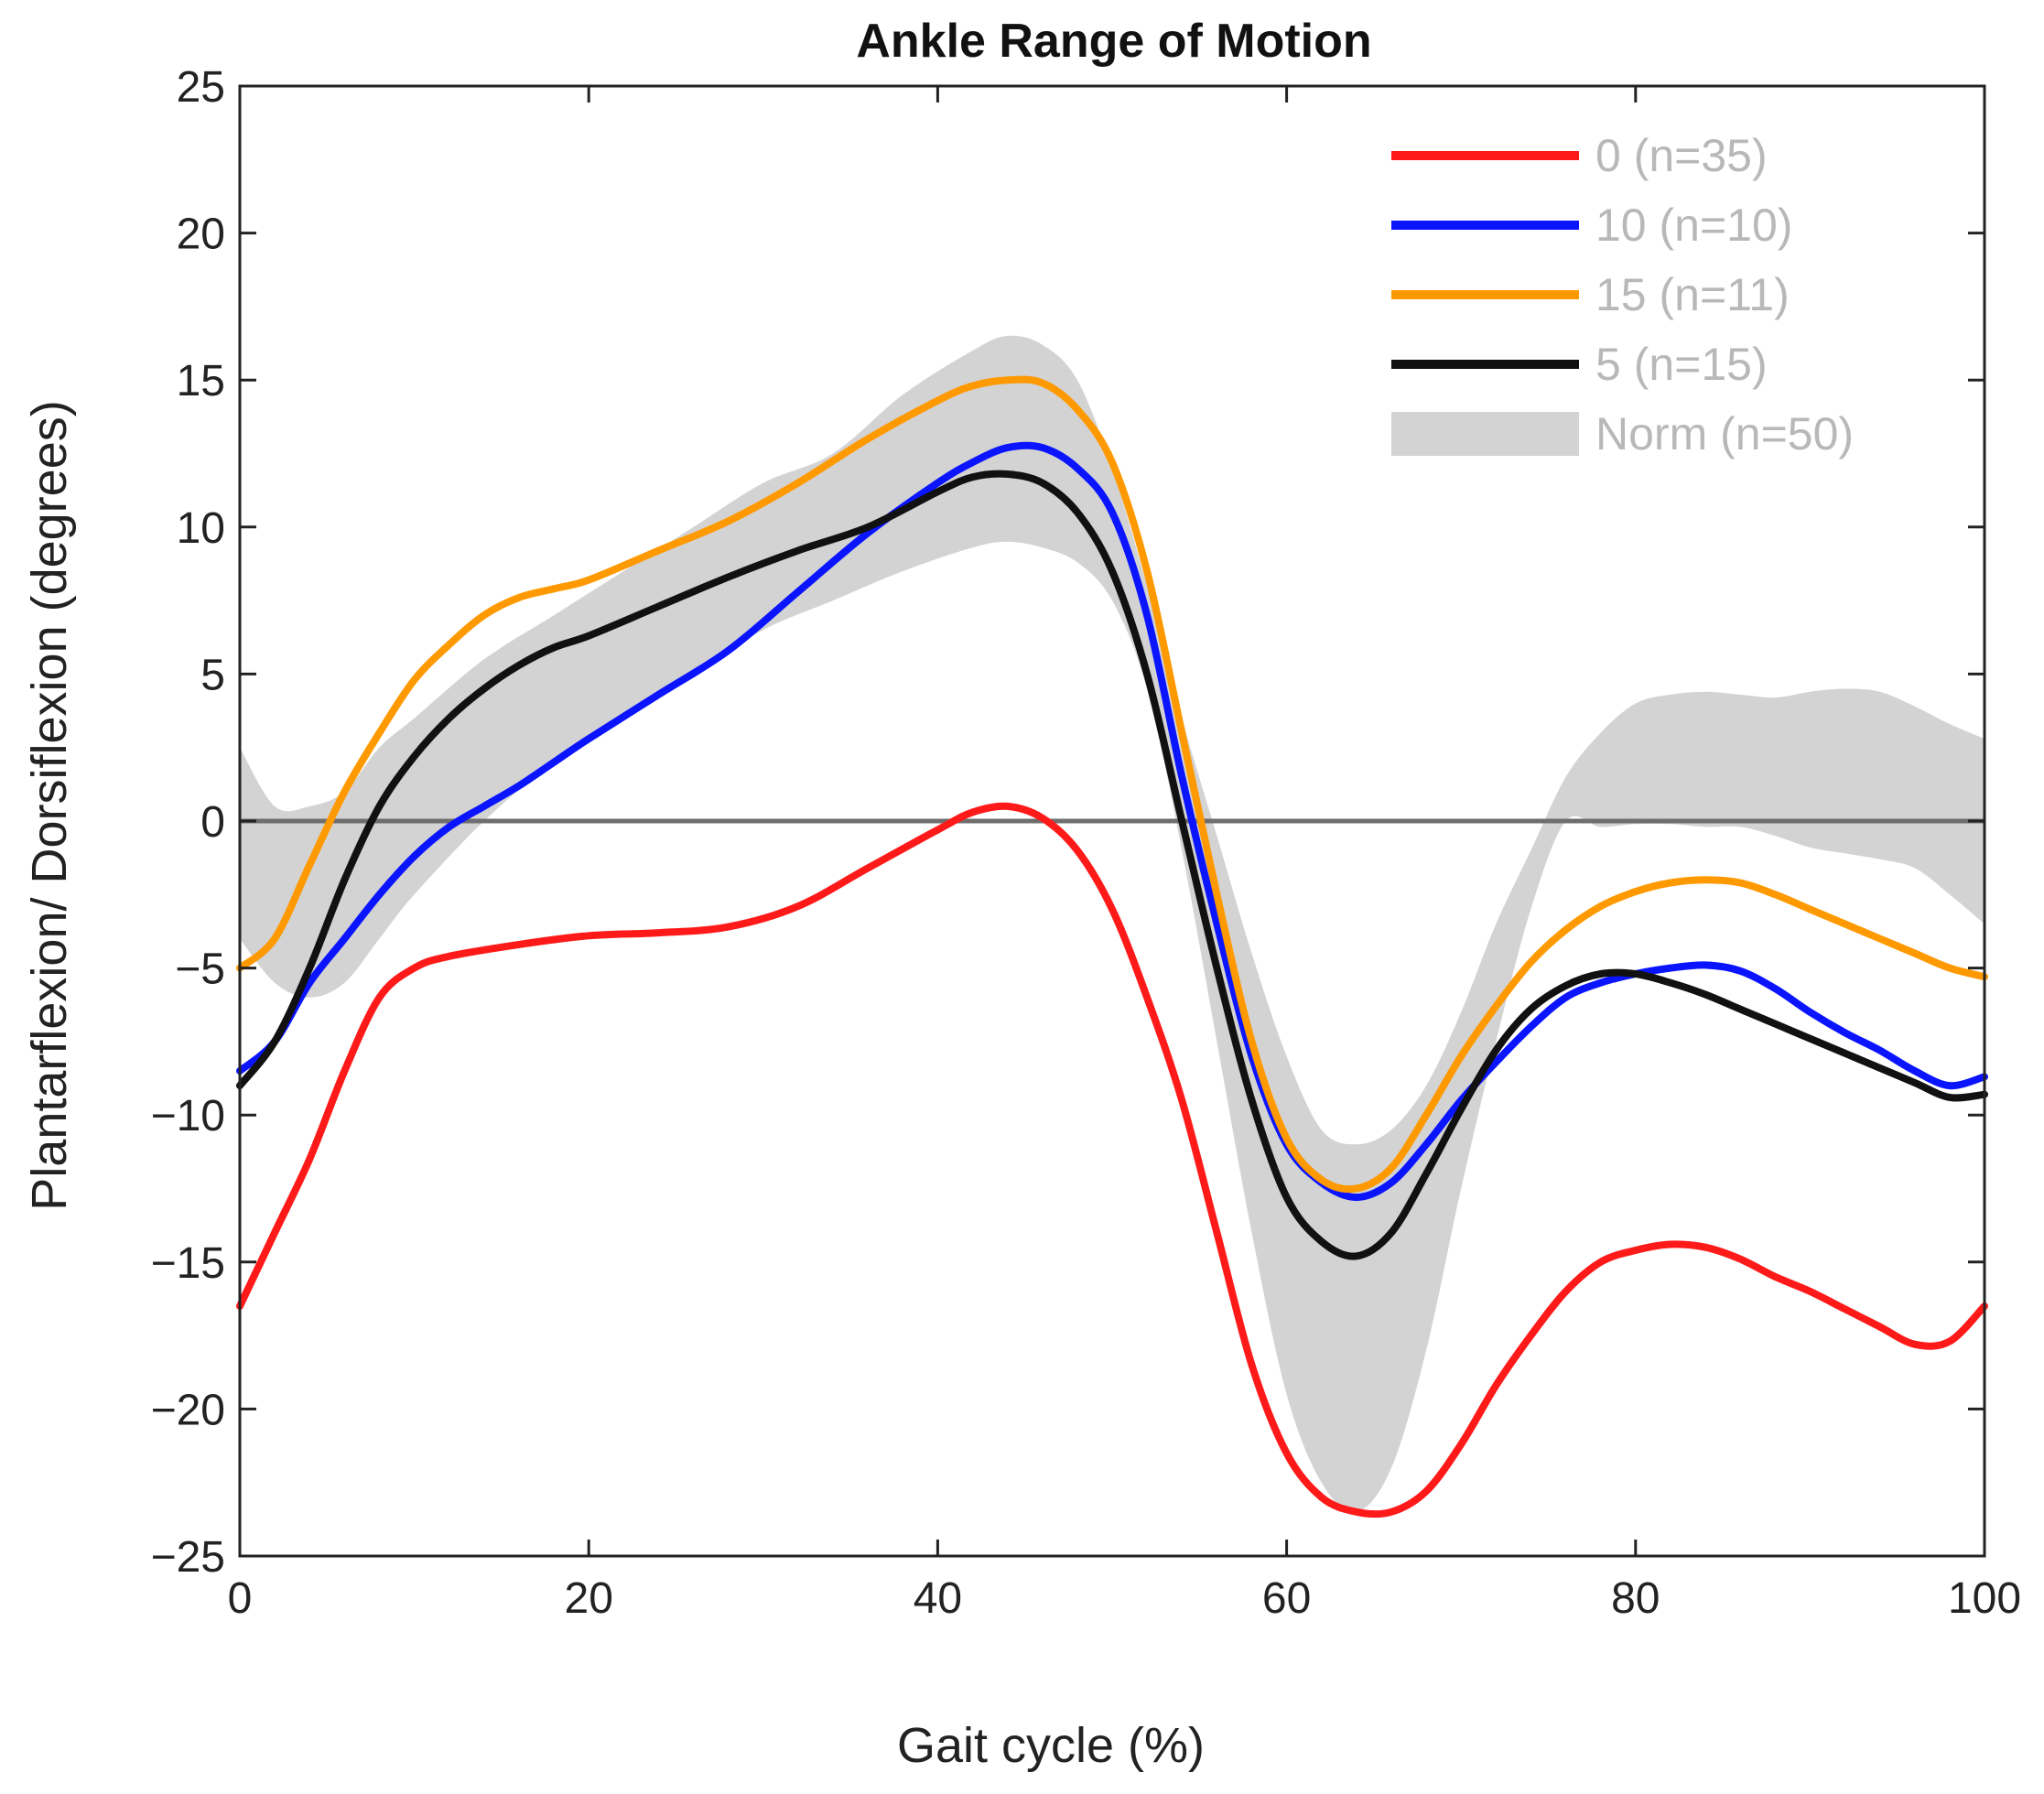 This screenshot has width=2044, height=1794. I want to click on x-tick-label: 80, so click(1635, 1599).